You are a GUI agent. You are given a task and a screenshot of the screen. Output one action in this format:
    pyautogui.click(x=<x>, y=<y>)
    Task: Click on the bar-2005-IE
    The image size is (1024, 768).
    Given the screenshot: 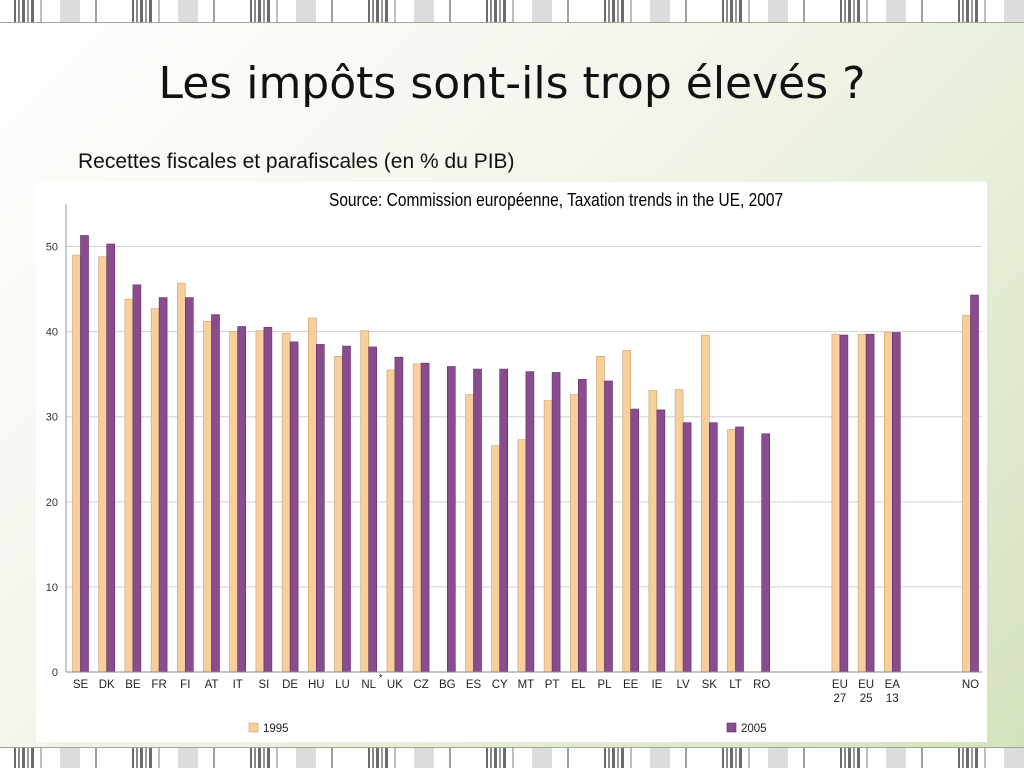 What is the action you would take?
    pyautogui.click(x=661, y=541)
    